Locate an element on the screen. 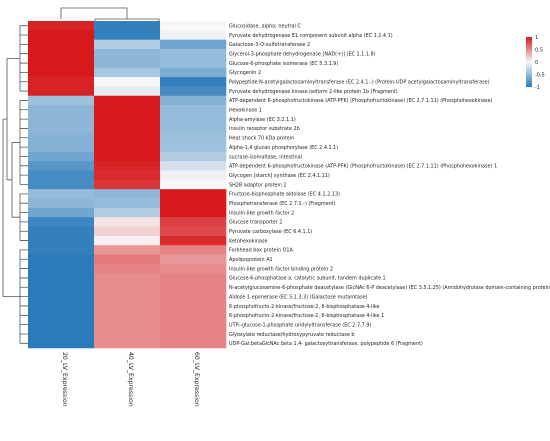 This screenshot has height=441, width=550. row-label: Glycogen [starch] synthase (EC 2.4.1.11) is located at coordinates (279, 176).